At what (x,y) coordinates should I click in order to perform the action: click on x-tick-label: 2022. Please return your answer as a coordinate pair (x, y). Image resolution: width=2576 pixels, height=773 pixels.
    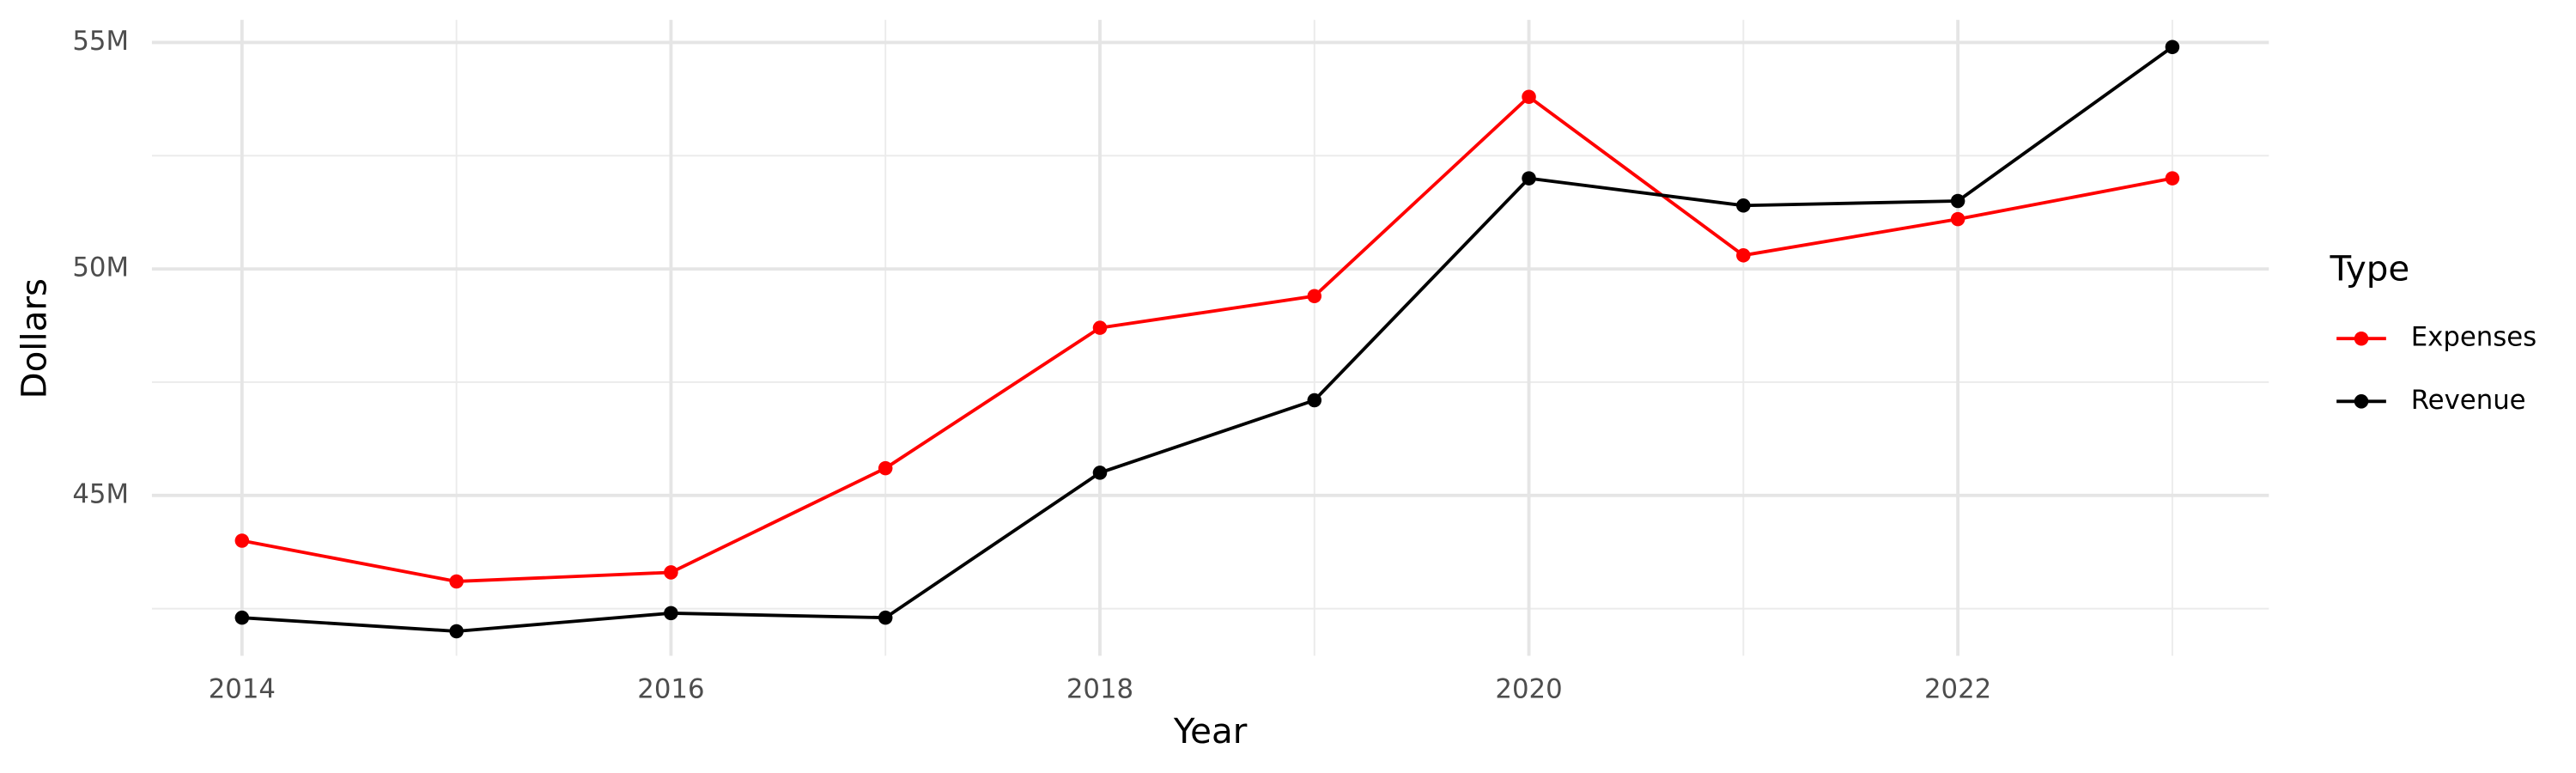
    Looking at the image, I should click on (1958, 688).